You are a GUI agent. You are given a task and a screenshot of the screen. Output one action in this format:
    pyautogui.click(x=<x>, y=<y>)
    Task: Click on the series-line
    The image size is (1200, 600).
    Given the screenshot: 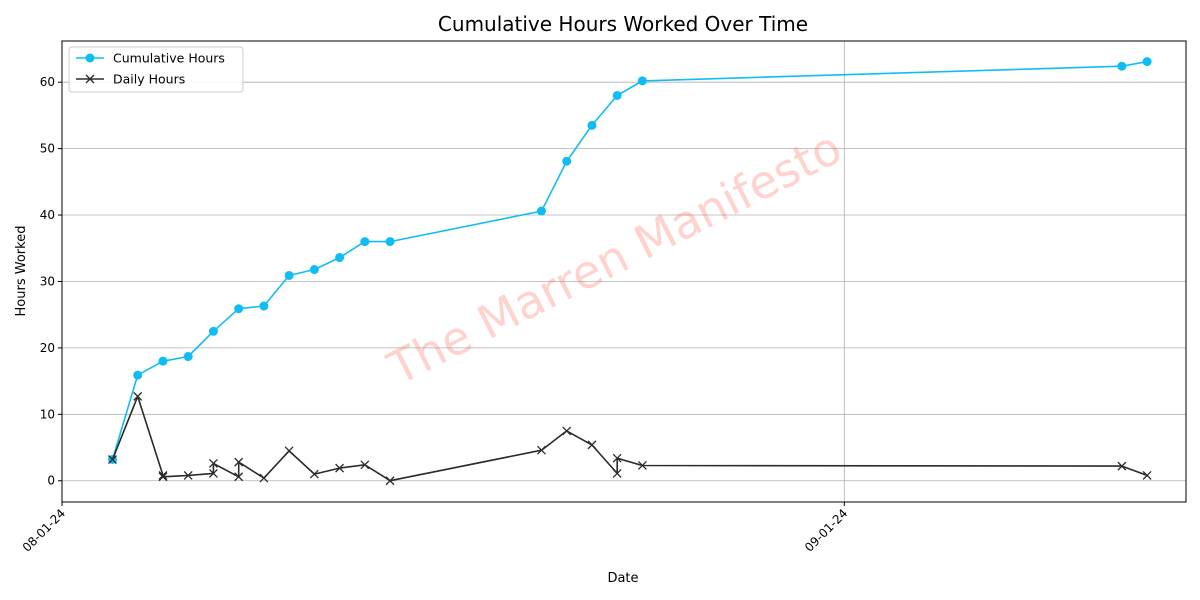 What is the action you would take?
    pyautogui.click(x=629, y=438)
    